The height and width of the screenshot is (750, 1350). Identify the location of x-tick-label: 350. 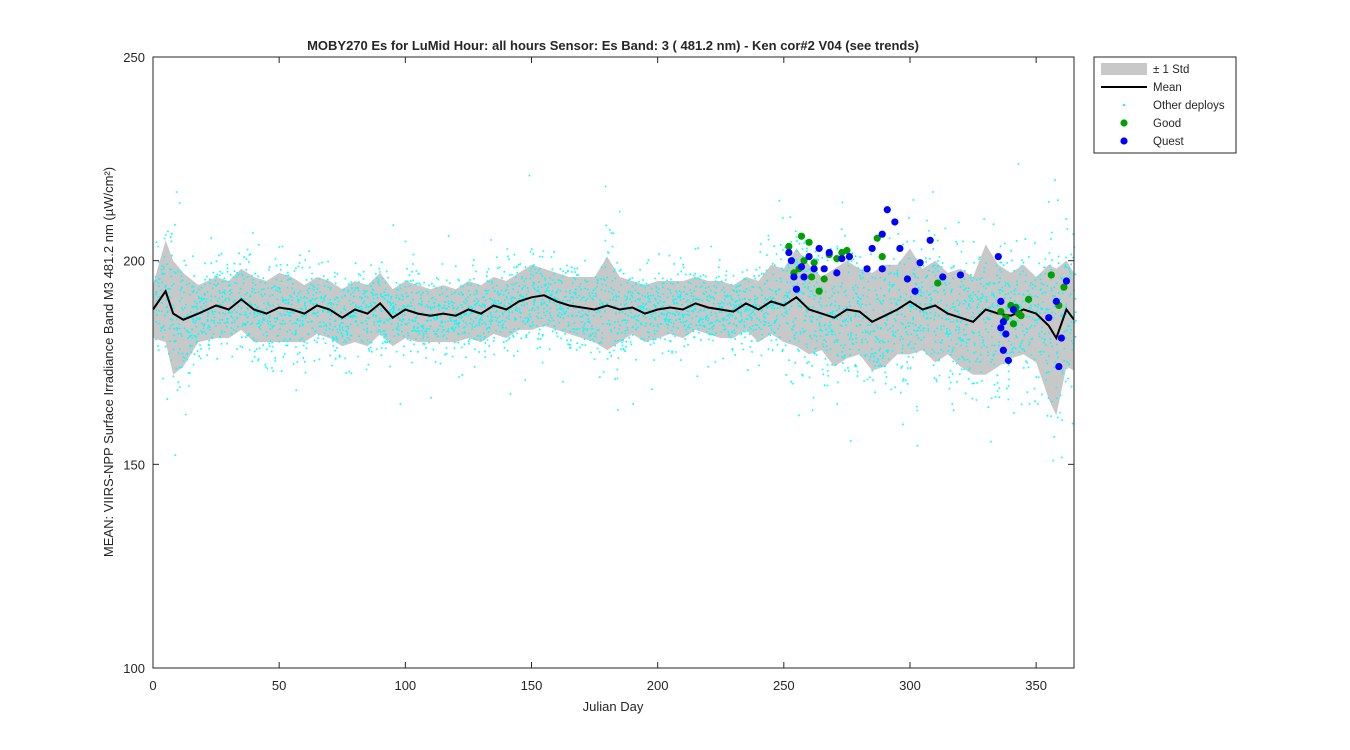
(1036, 685).